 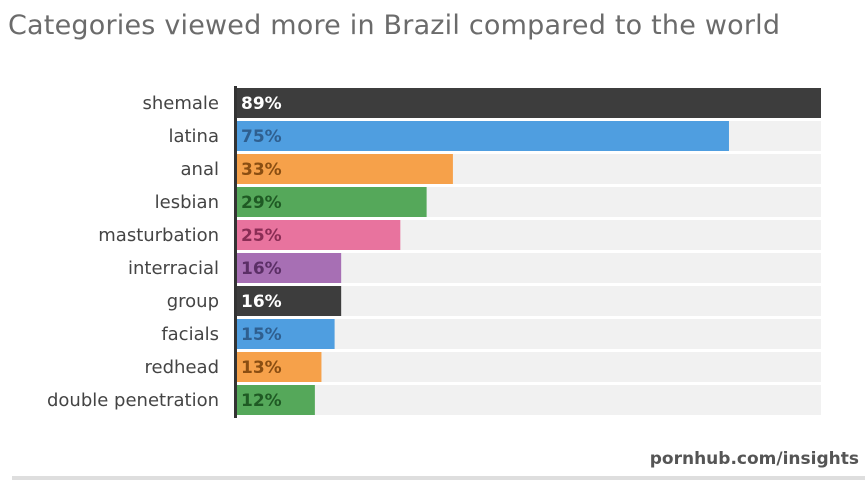 What do you see at coordinates (261, 236) in the screenshot?
I see `value-label-masturbation: 25%` at bounding box center [261, 236].